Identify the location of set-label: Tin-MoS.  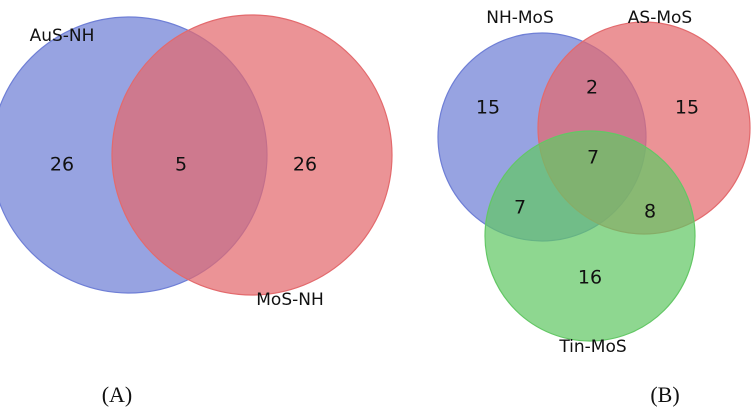
(592, 347).